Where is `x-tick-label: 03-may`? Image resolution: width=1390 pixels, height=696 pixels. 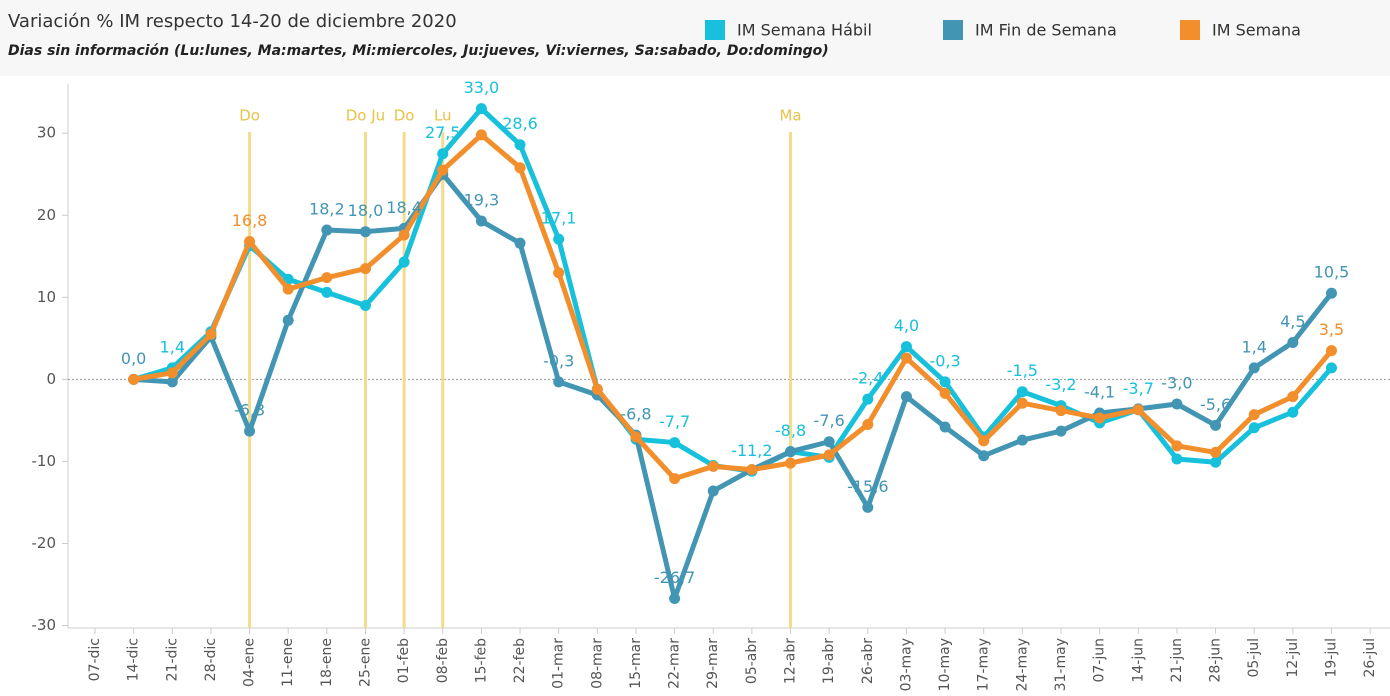 x-tick-label: 03-may is located at coordinates (906, 664).